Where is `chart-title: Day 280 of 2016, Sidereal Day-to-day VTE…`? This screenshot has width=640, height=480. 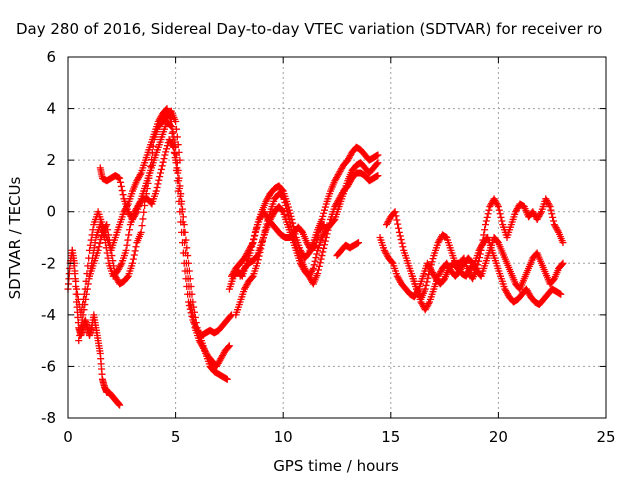 chart-title: Day 280 of 2016, Sidereal Day-to-day VTE… is located at coordinates (309, 29).